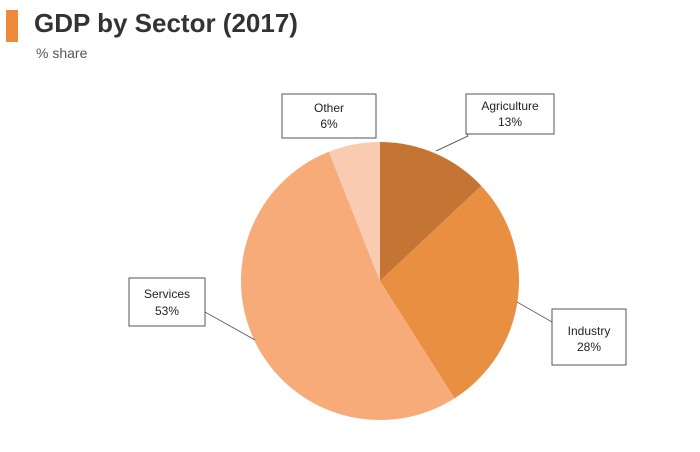 This screenshot has height=452, width=700. What do you see at coordinates (431, 211) in the screenshot?
I see `pie-slice-agriculture` at bounding box center [431, 211].